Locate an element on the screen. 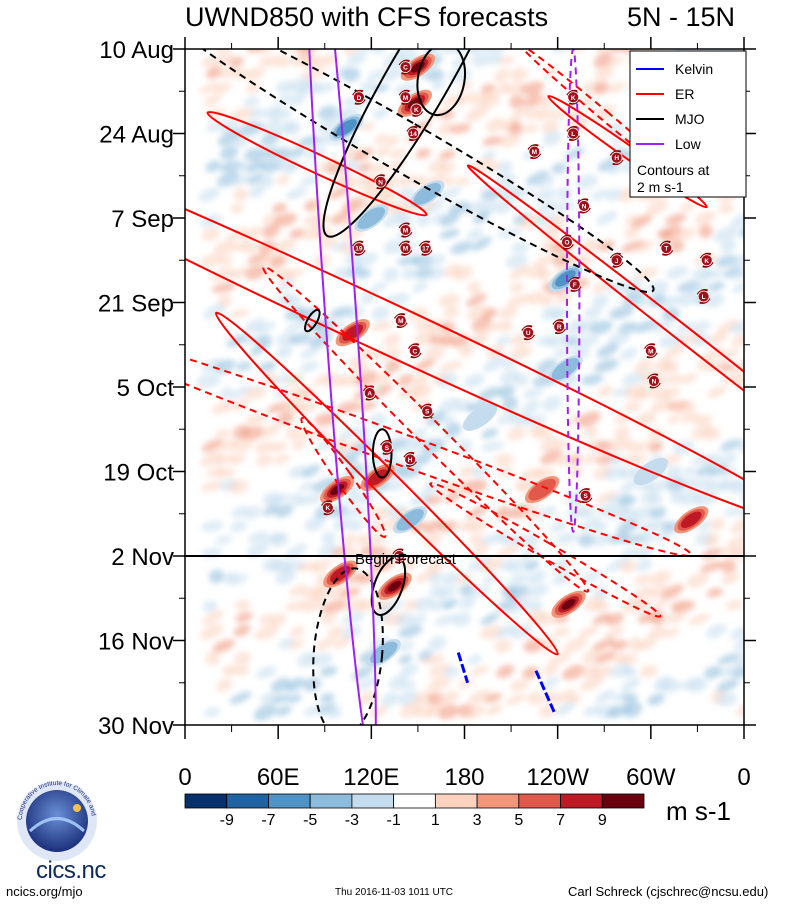 The width and height of the screenshot is (809, 907). storm-label: R is located at coordinates (559, 327).